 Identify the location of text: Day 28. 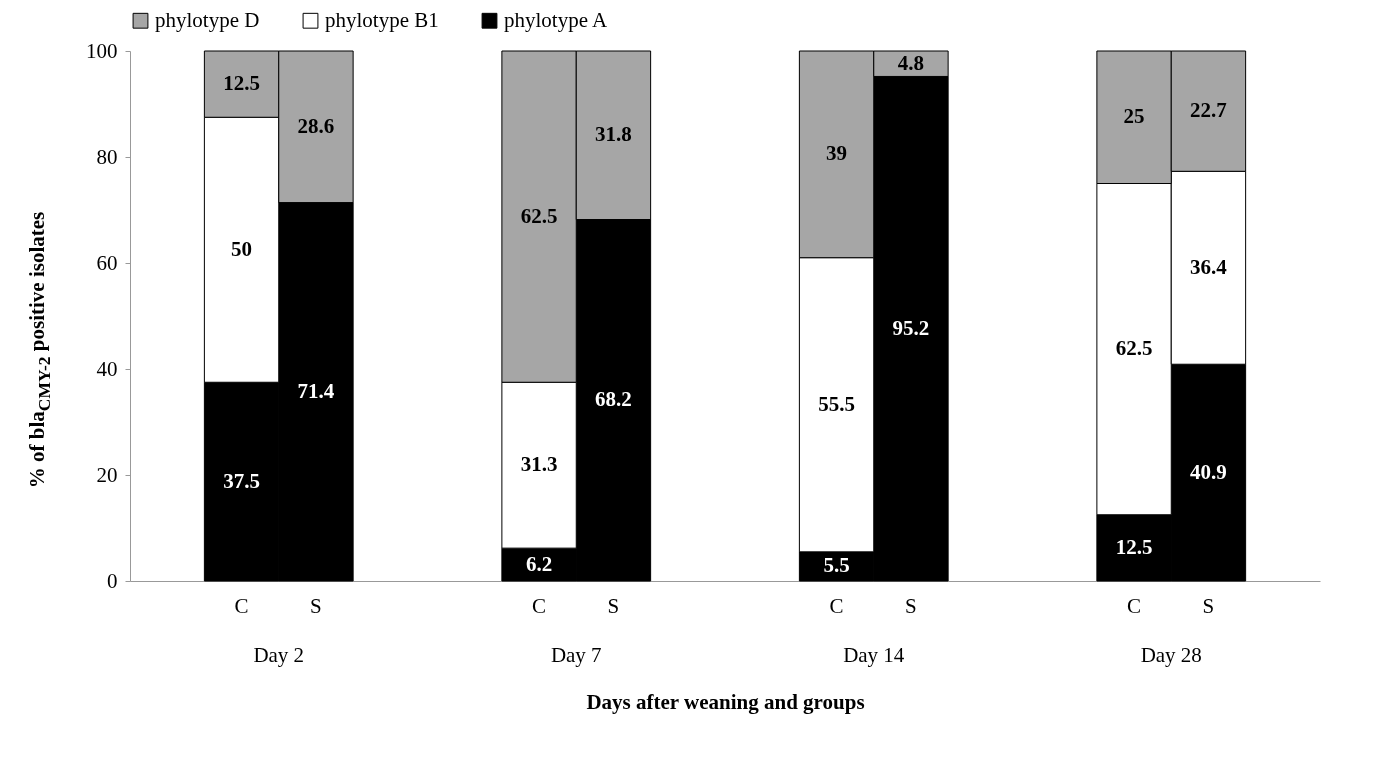
(1171, 655).